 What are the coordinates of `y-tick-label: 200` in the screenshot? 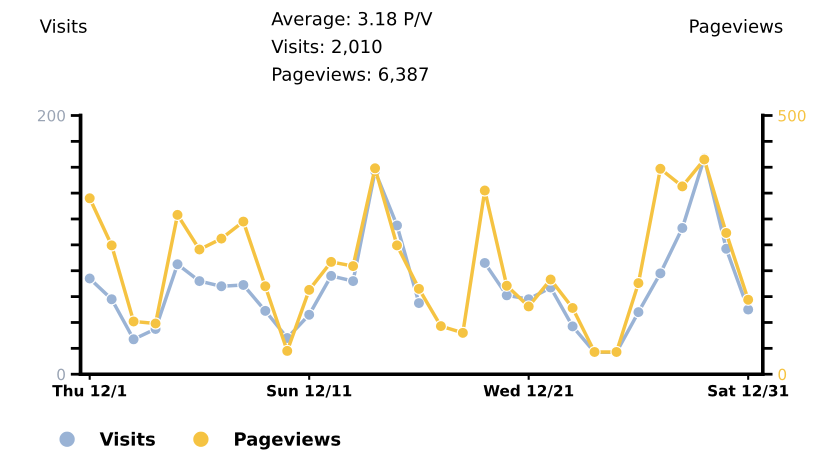 It's located at (51, 116).